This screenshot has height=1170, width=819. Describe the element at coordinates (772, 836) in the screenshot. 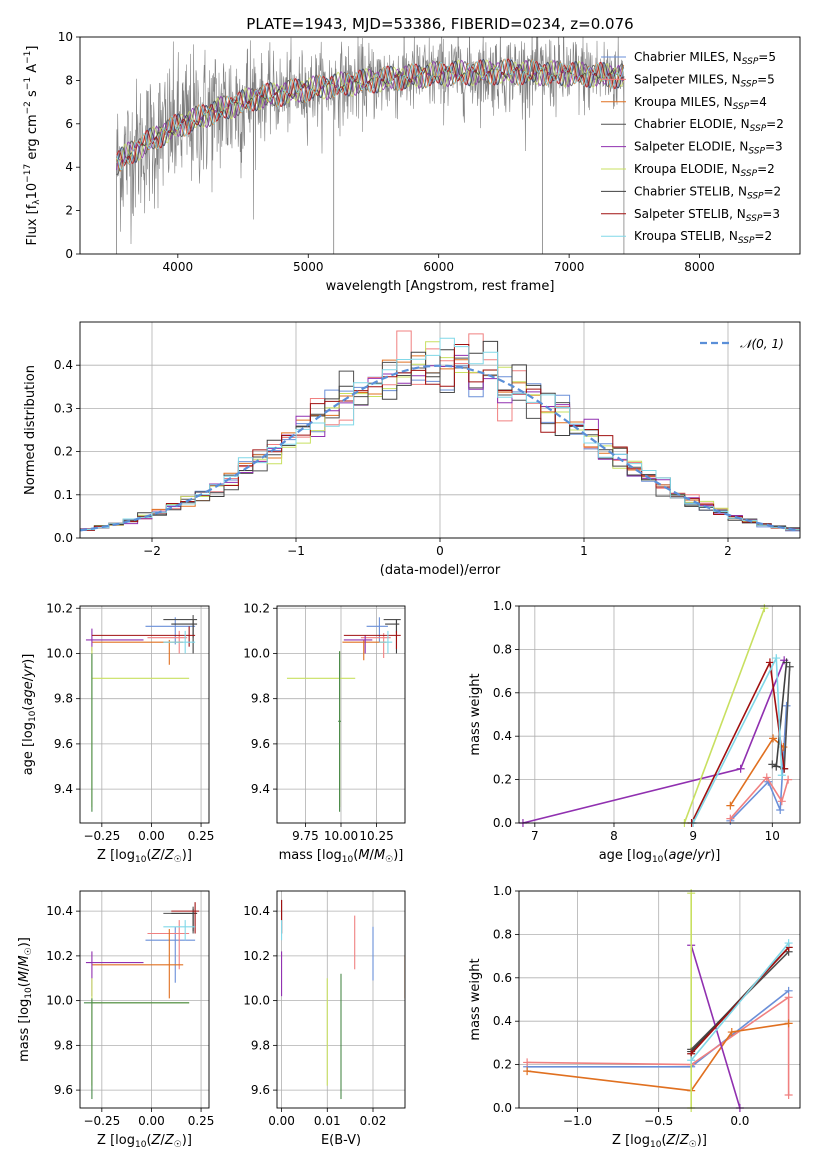

I see `weight_vs_age-xtick-label: 10` at that location.